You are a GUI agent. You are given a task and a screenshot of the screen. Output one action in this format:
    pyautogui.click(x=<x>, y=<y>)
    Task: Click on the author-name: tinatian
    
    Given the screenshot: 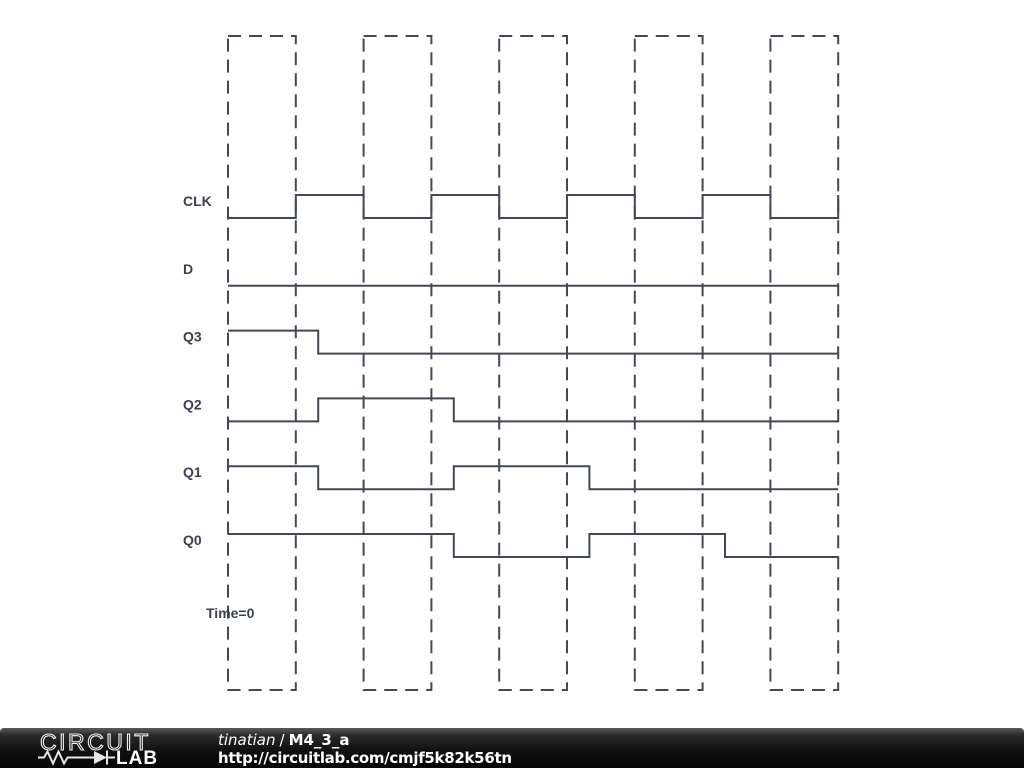 What is the action you would take?
    pyautogui.click(x=247, y=740)
    